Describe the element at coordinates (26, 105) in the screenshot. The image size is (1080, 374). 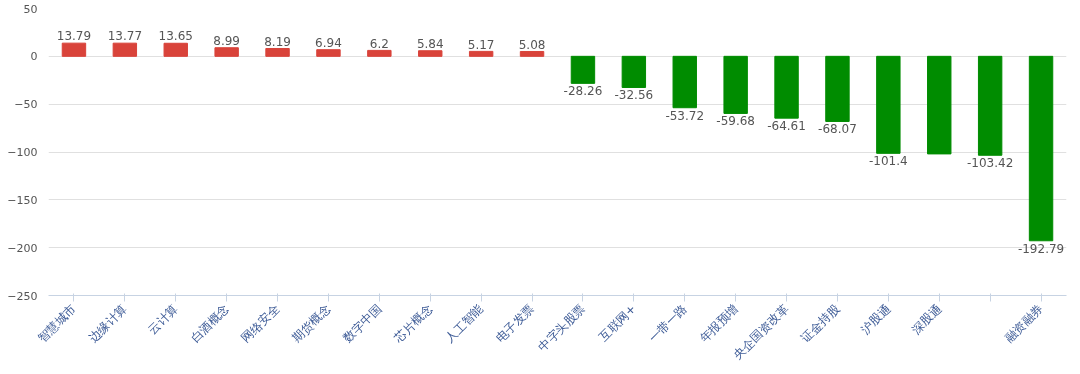
I see `y-tick-label: −50` at that location.